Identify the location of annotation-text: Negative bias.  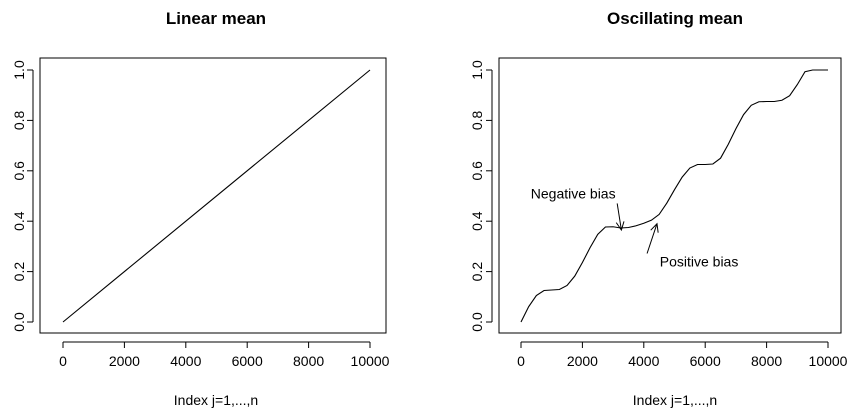
(573, 193).